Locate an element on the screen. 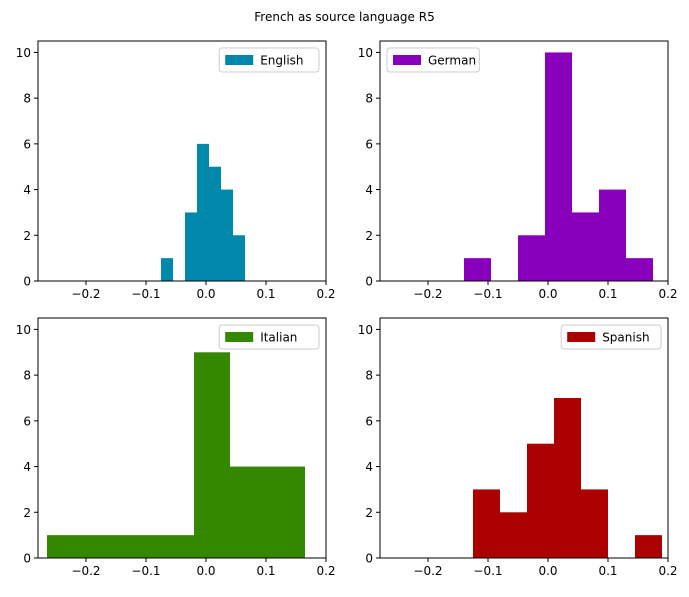 This screenshot has height=597, width=689. figure-title: French as source language R5 is located at coordinates (344, 17).